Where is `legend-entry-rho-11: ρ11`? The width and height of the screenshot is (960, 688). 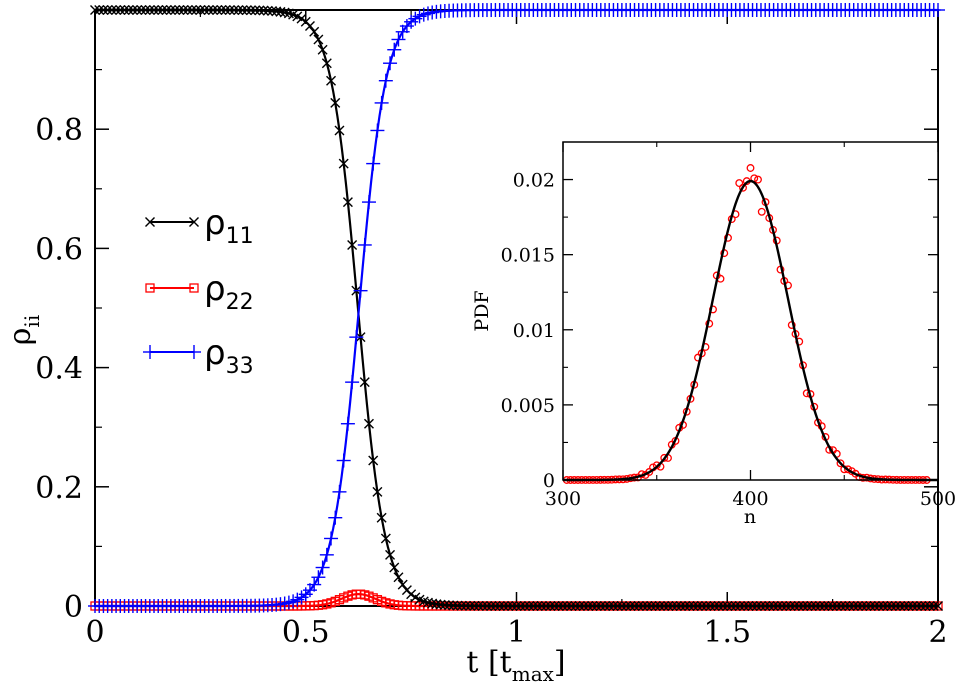 legend-entry-rho-11: ρ11 is located at coordinates (199, 226).